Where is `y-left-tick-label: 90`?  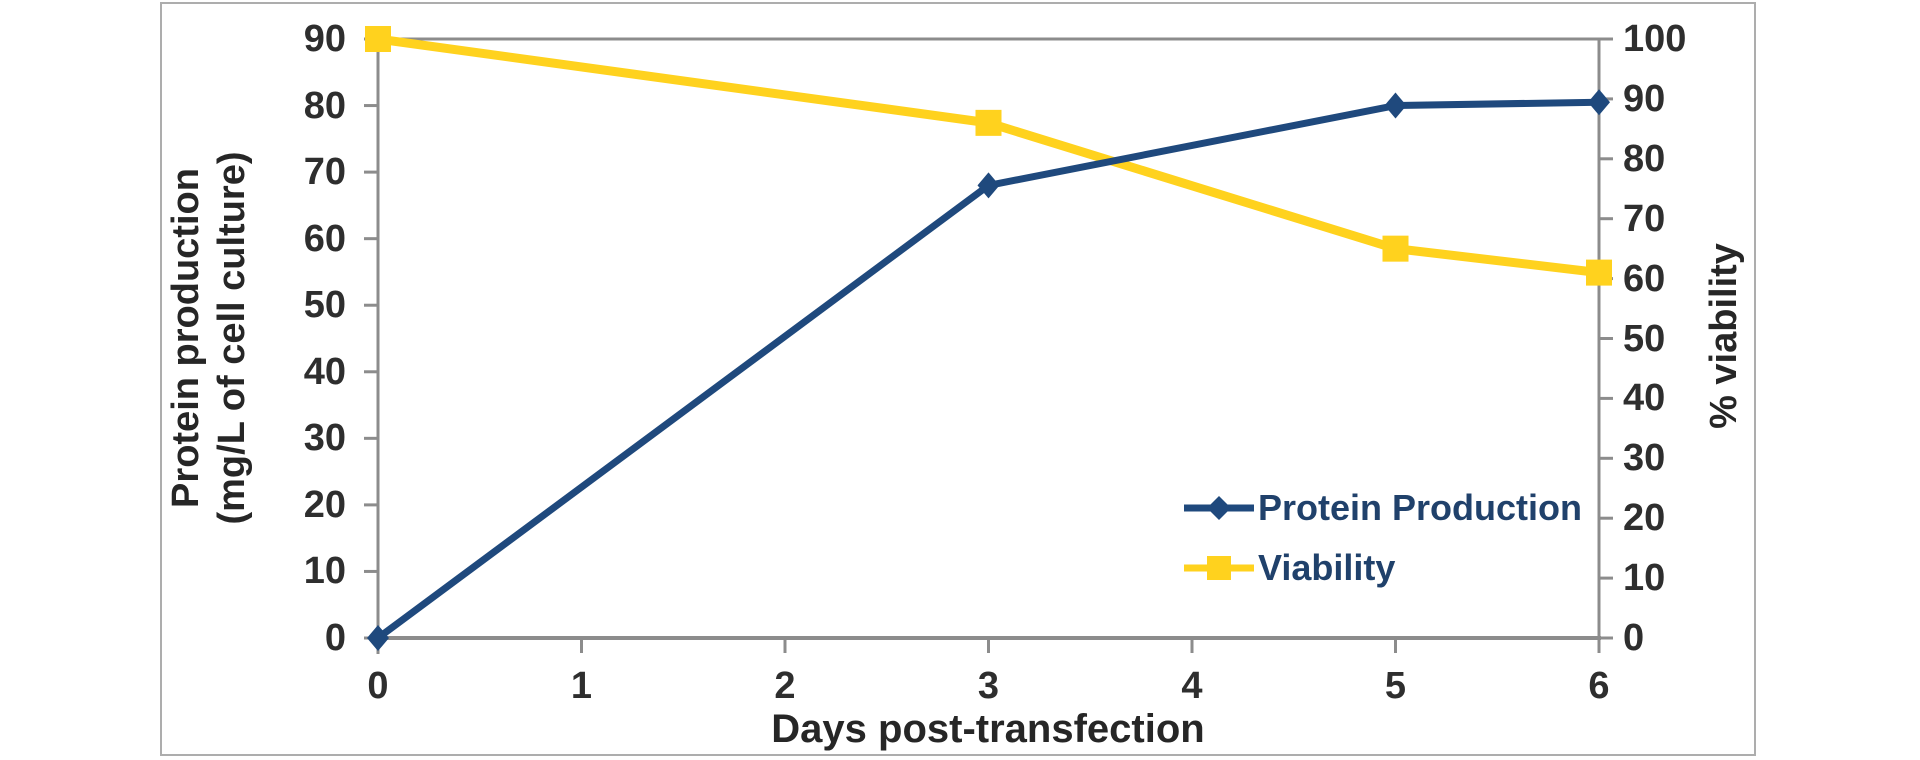
y-left-tick-label: 90 is located at coordinates (324, 39).